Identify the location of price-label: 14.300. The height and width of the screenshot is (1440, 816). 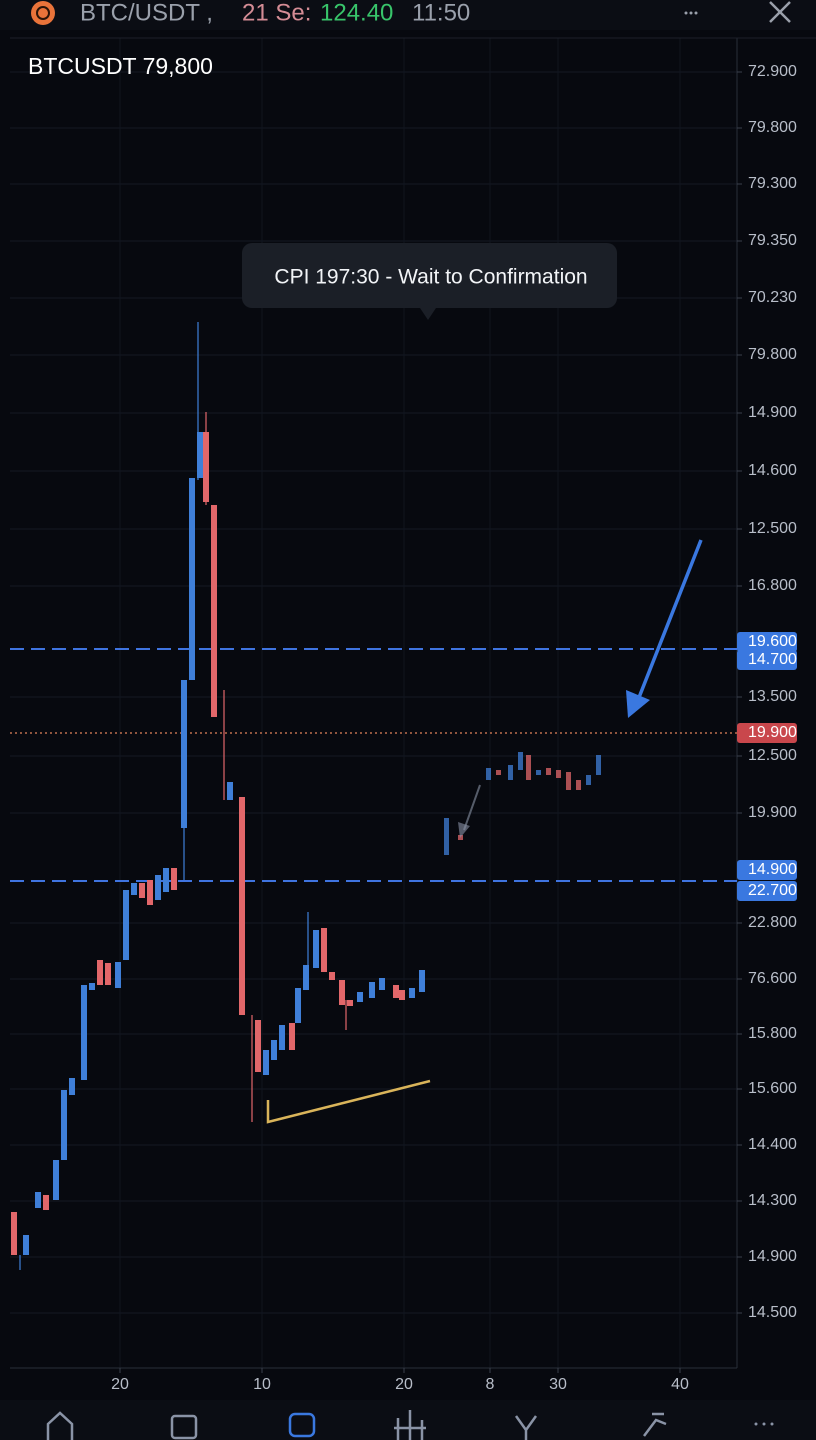
(772, 1200).